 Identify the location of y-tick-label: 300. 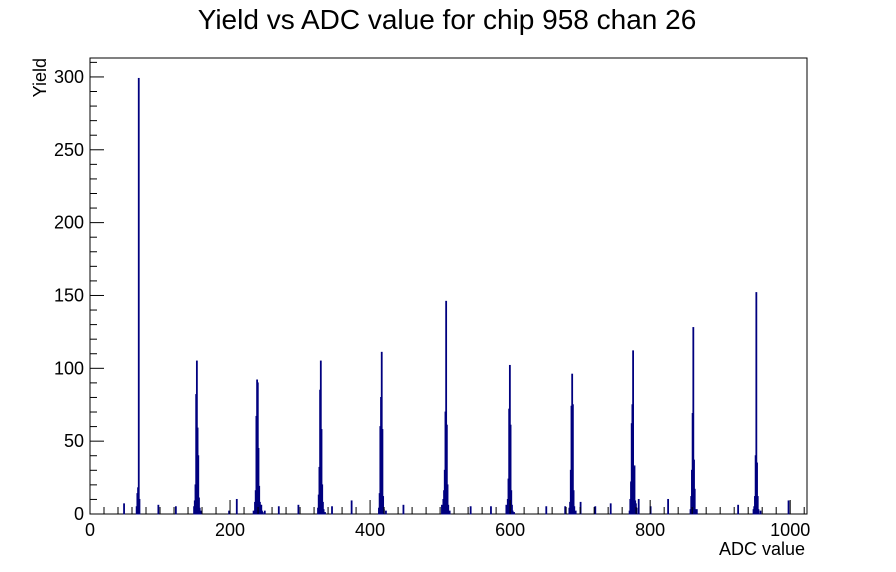
(69, 77).